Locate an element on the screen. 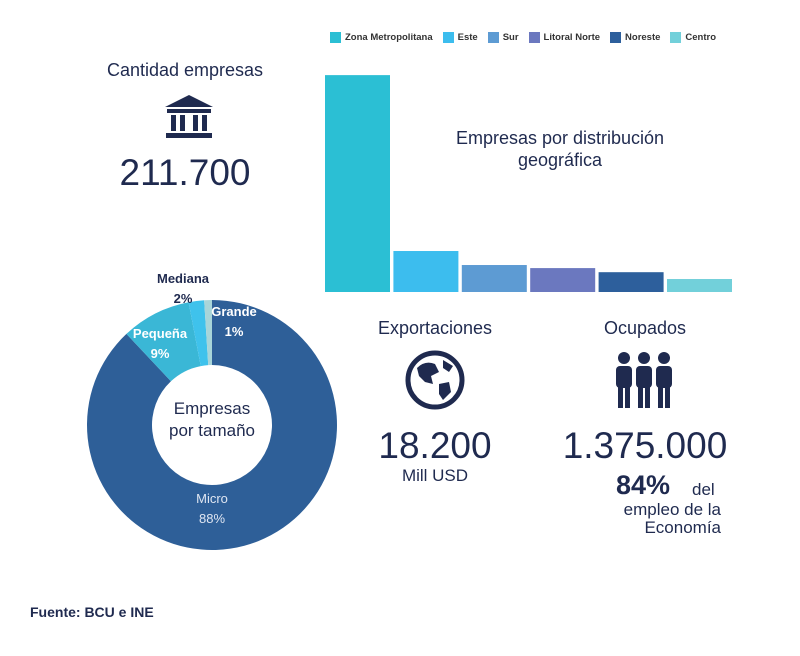 The height and width of the screenshot is (656, 800). legend-label: Este is located at coordinates (467, 37).